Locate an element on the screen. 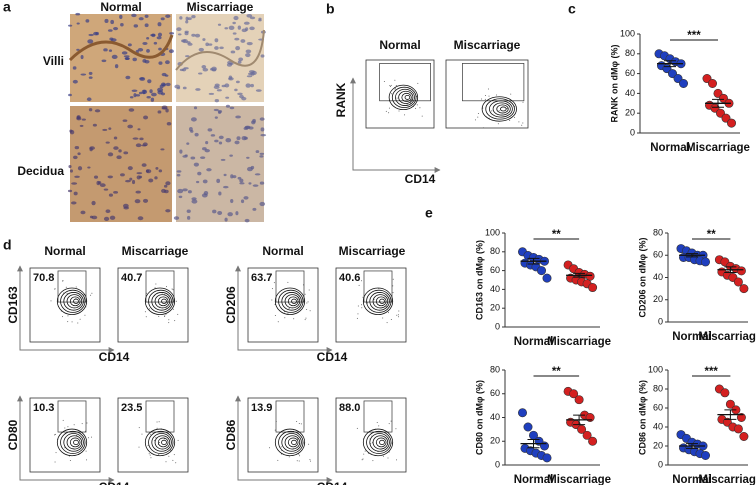 This screenshot has height=485, width=756. y-axis-label: CD163 on dMφ (%) is located at coordinates (479, 280).